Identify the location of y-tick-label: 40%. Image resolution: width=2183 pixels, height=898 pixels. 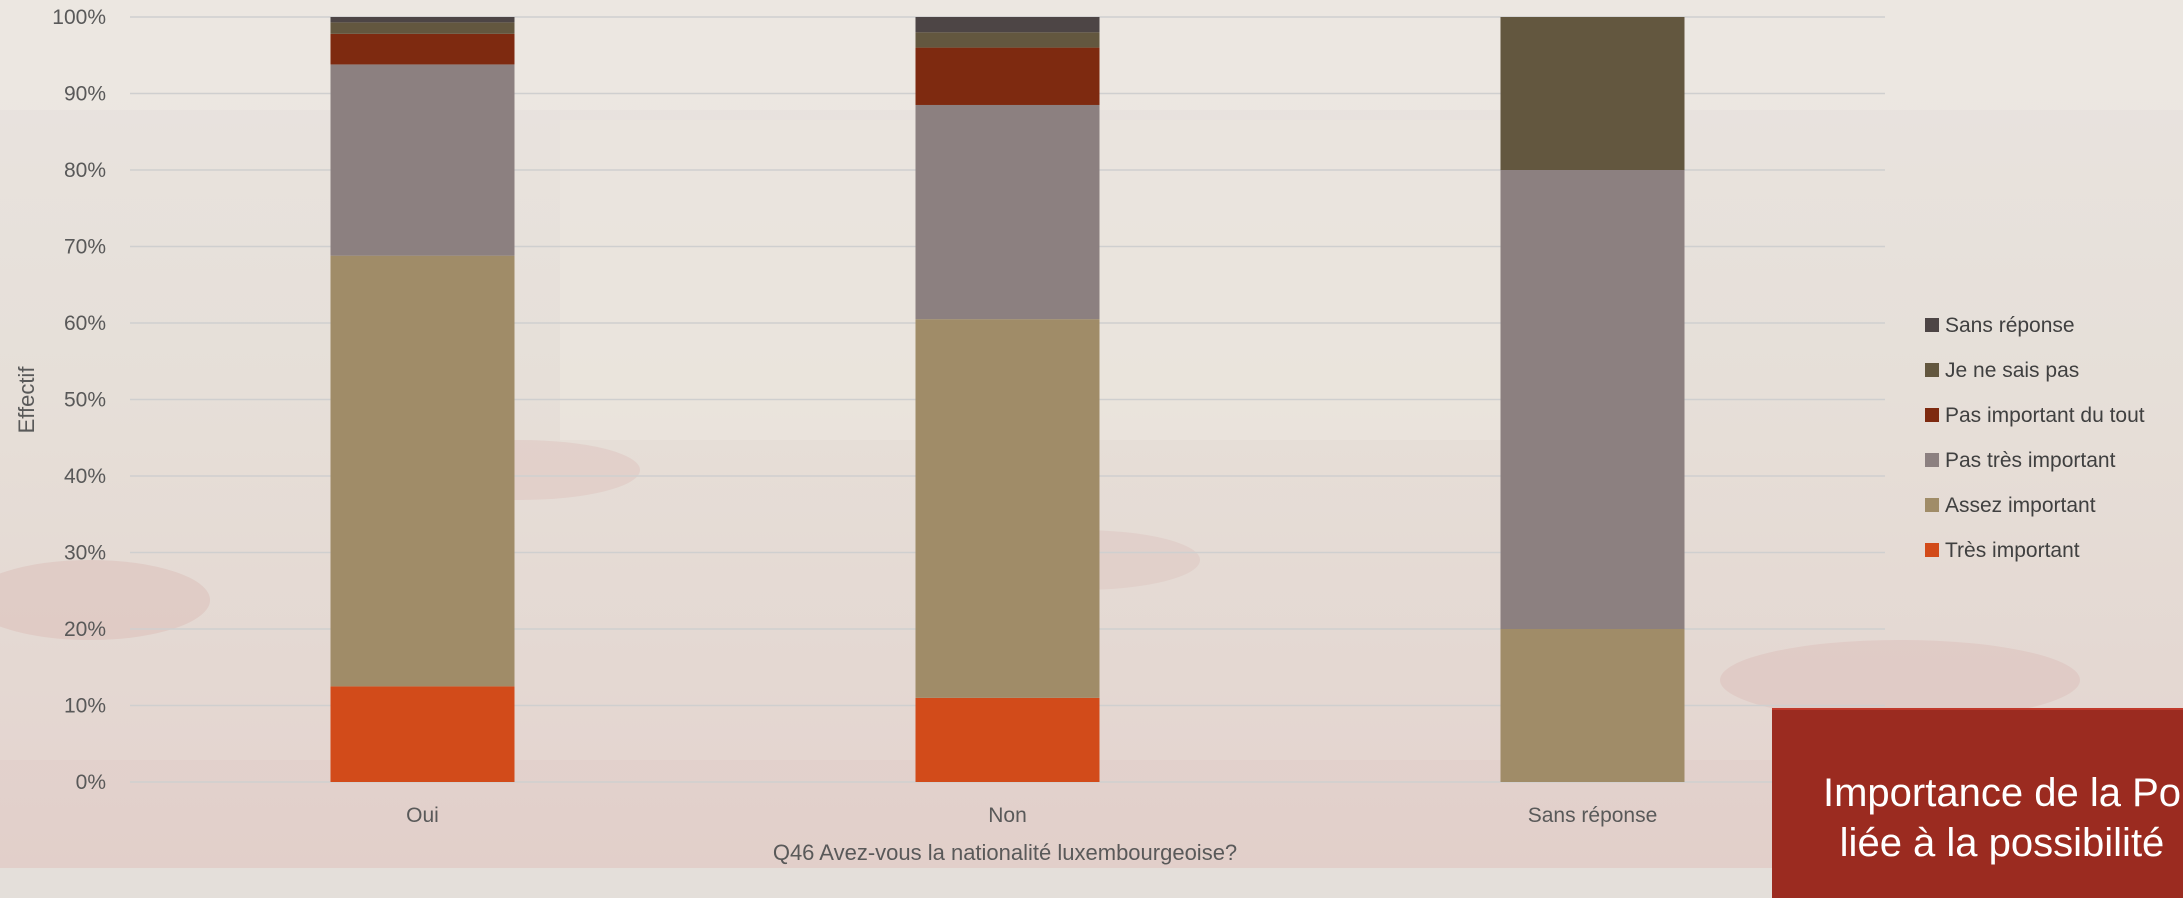
(85, 476).